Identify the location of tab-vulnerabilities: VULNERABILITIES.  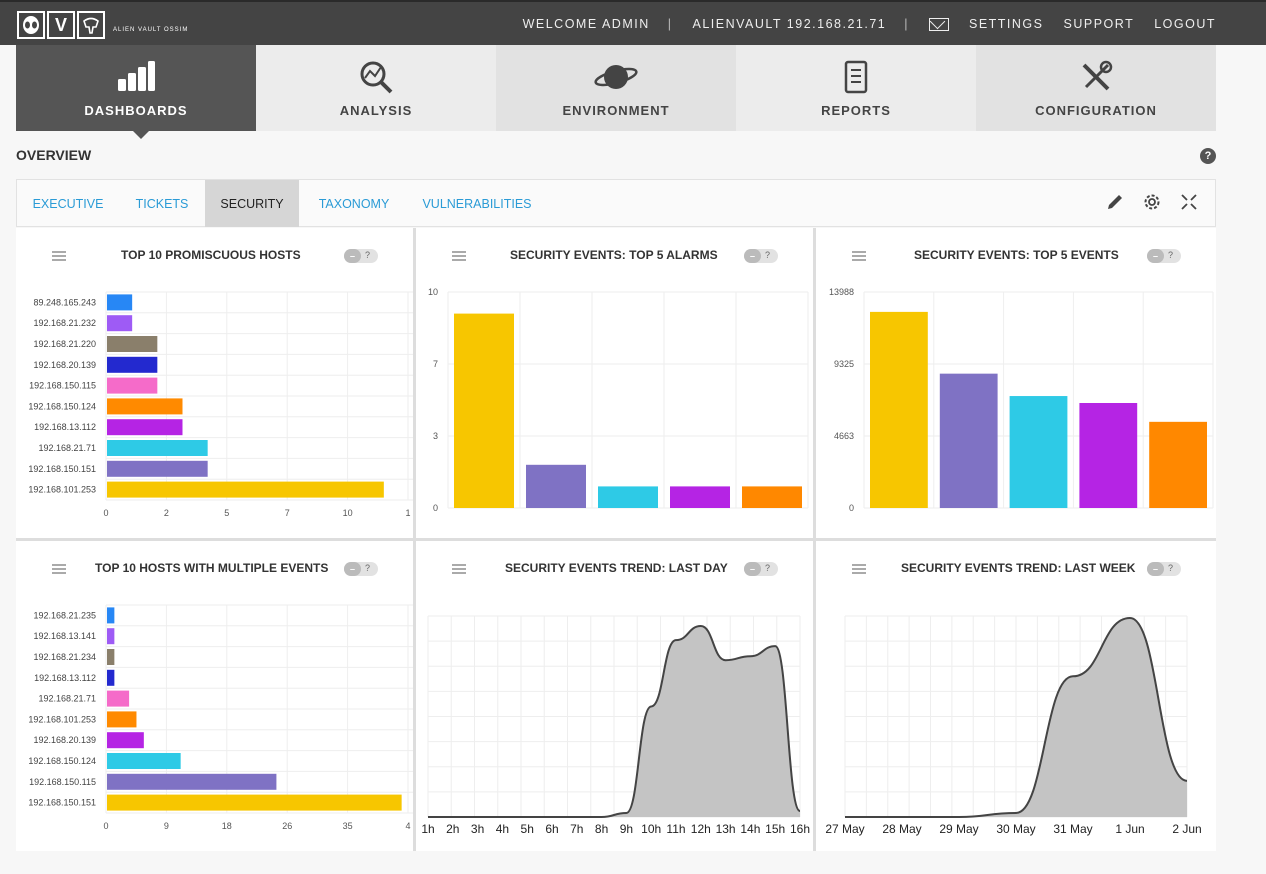
(477, 204).